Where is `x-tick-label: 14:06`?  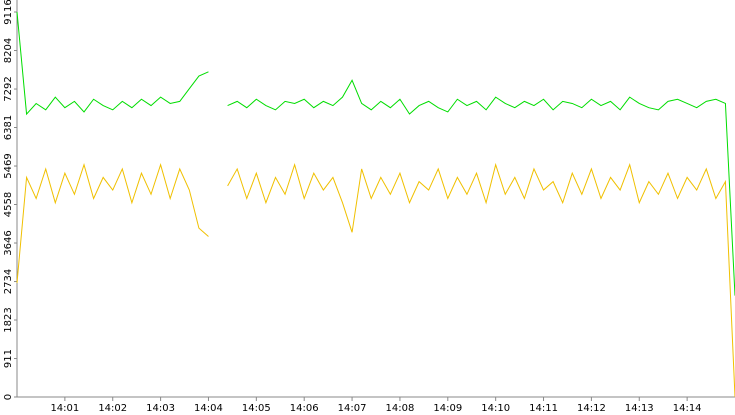
x-tick-label: 14:06 is located at coordinates (304, 408).